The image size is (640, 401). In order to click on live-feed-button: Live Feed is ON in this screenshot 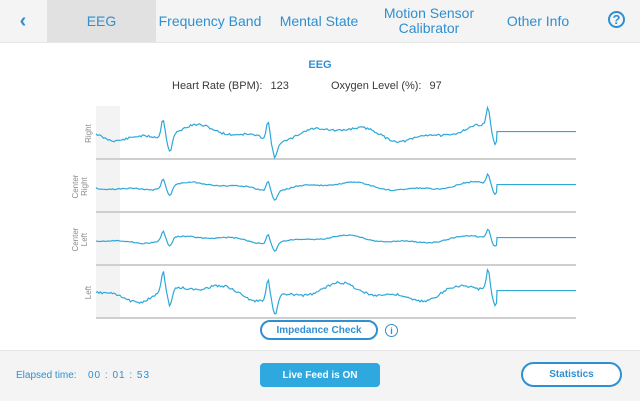, I will do `click(320, 375)`.